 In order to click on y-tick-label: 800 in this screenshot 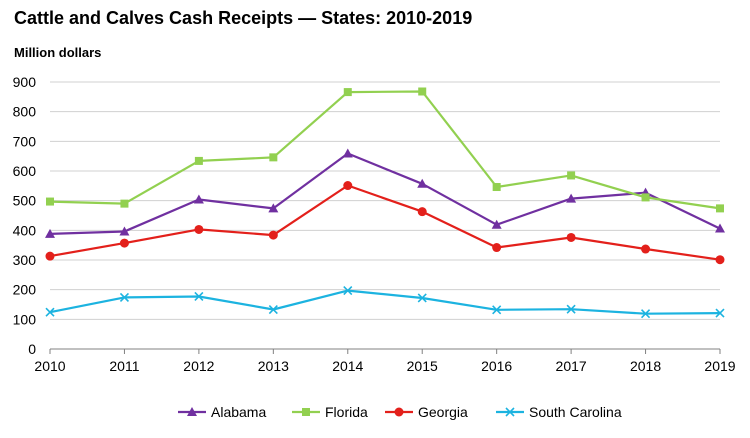, I will do `click(25, 112)`.